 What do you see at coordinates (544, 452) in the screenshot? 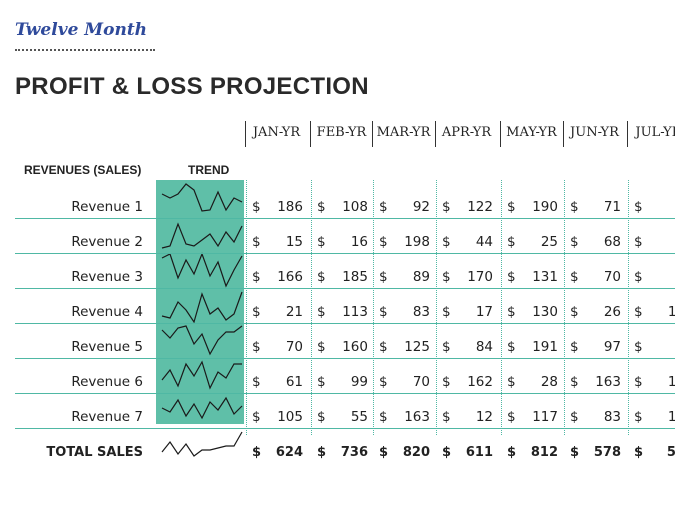
I see `total-value: 812` at bounding box center [544, 452].